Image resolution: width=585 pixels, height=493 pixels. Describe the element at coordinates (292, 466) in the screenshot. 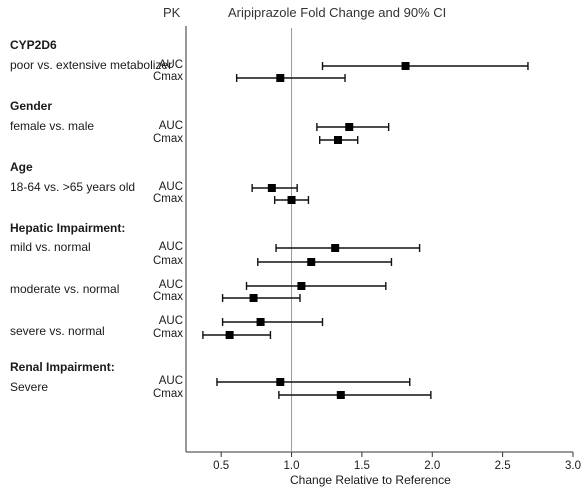

I see `x-tick-label: 1.0` at that location.